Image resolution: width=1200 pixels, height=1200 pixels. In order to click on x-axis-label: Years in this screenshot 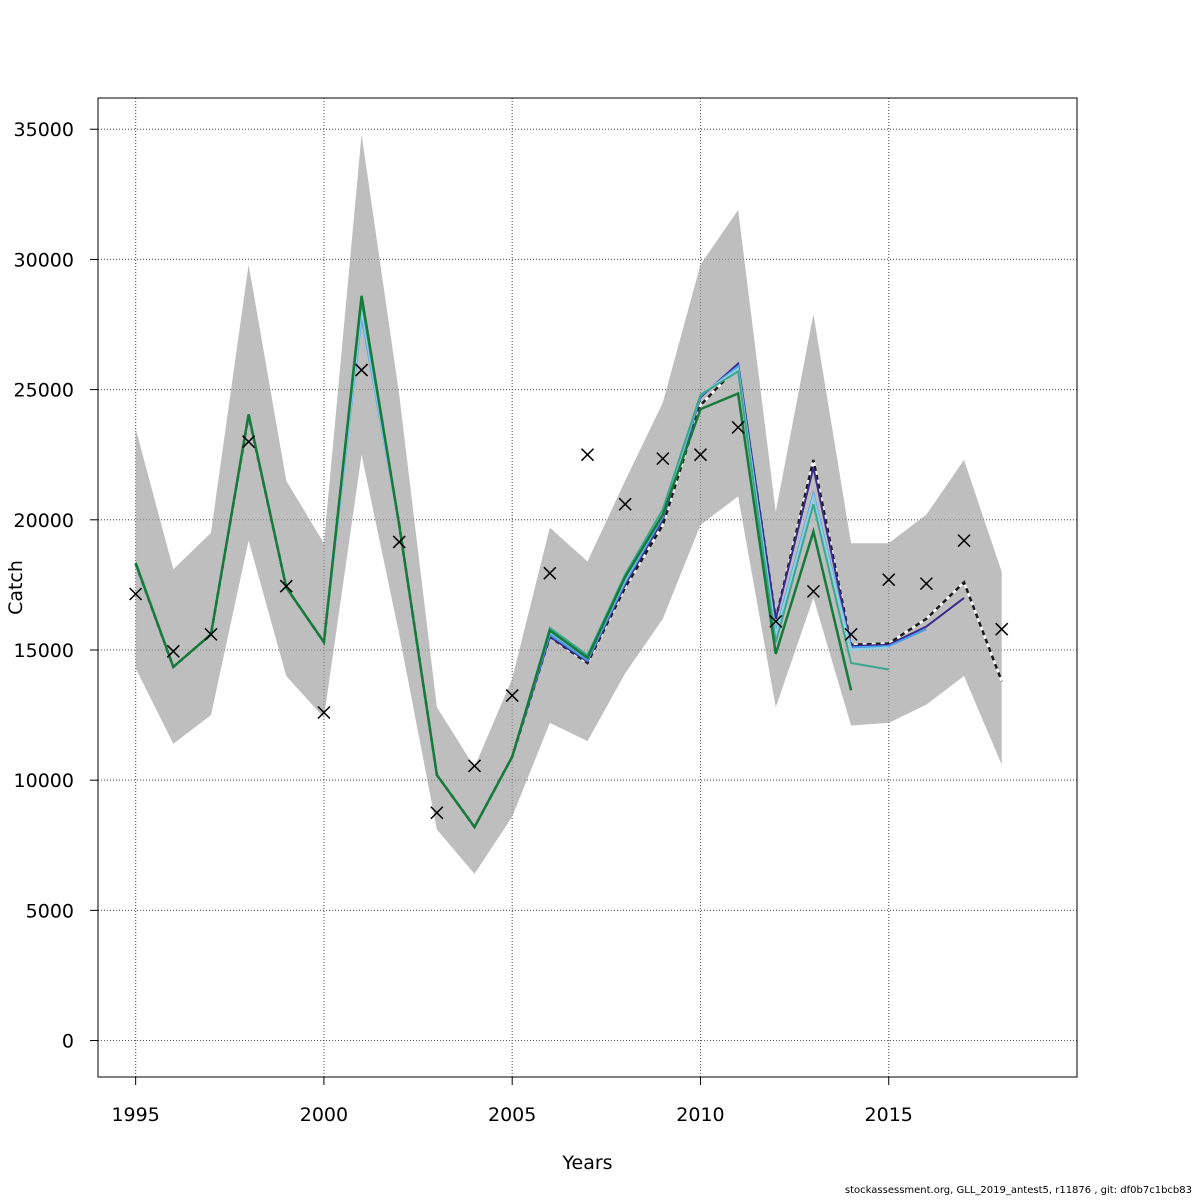, I will do `click(586, 1163)`.